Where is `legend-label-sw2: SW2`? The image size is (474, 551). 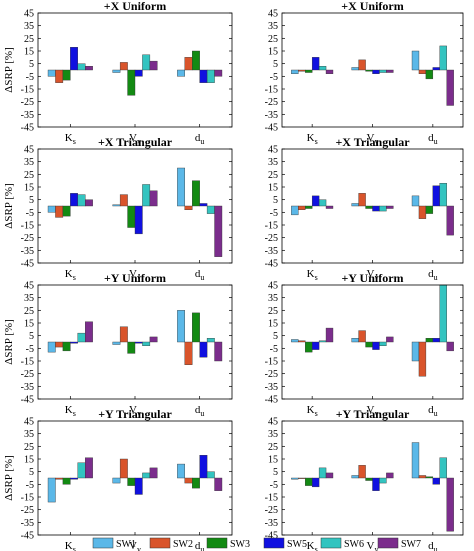 legend-label-sw2: SW2 is located at coordinates (183, 544).